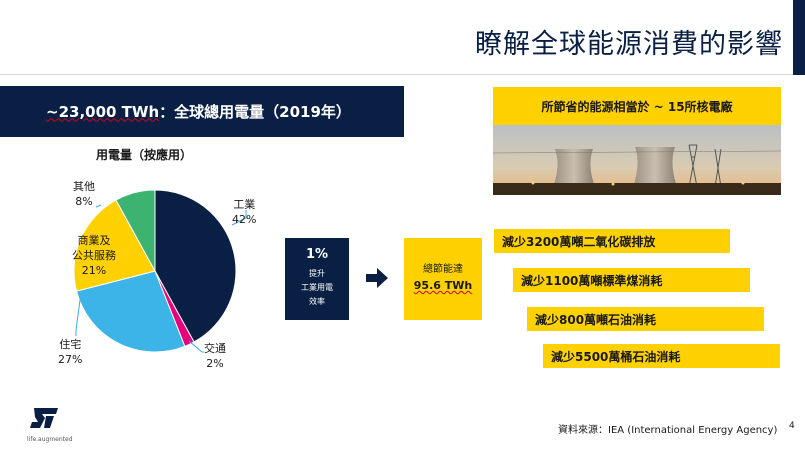  What do you see at coordinates (94, 240) in the screenshot?
I see `pie-label-commercial-line1: 商業及` at bounding box center [94, 240].